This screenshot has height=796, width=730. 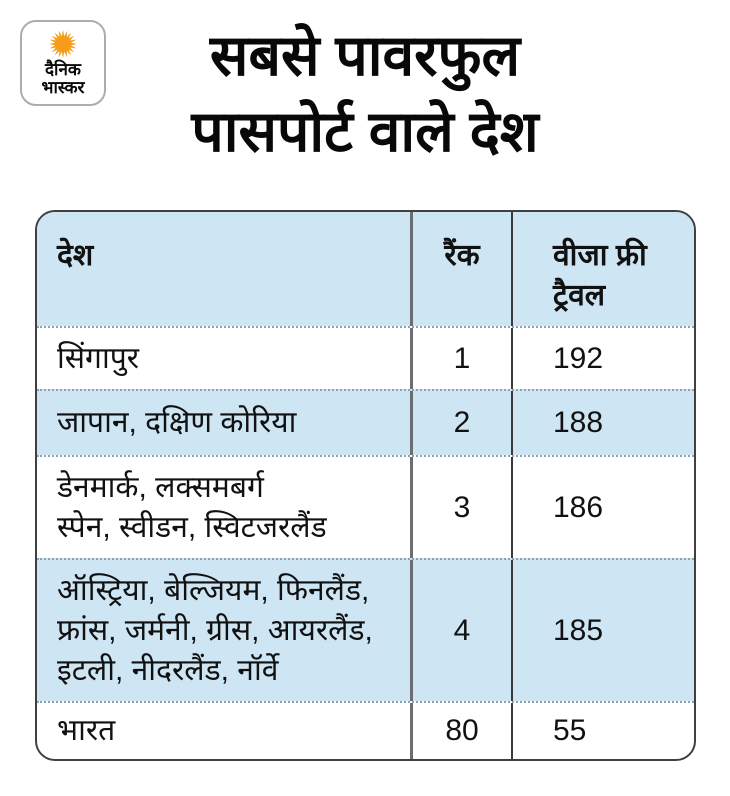 I want to click on table-row: भारत 80 55, so click(x=365, y=730).